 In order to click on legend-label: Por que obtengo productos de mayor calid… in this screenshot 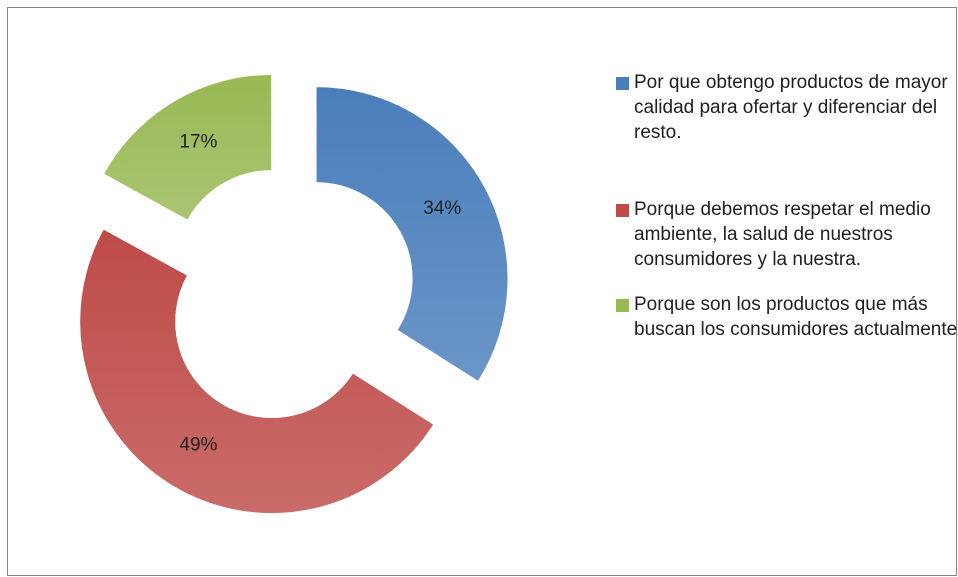, I will do `click(791, 107)`.